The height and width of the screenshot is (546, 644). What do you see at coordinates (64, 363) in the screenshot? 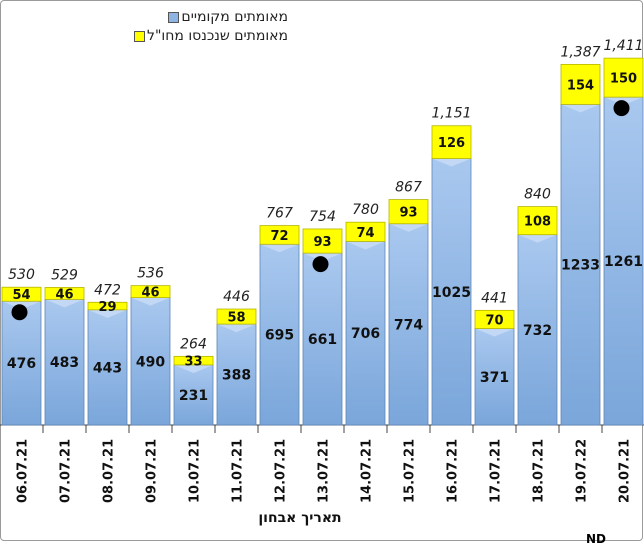
I see `data-label-local: 483` at bounding box center [64, 363].